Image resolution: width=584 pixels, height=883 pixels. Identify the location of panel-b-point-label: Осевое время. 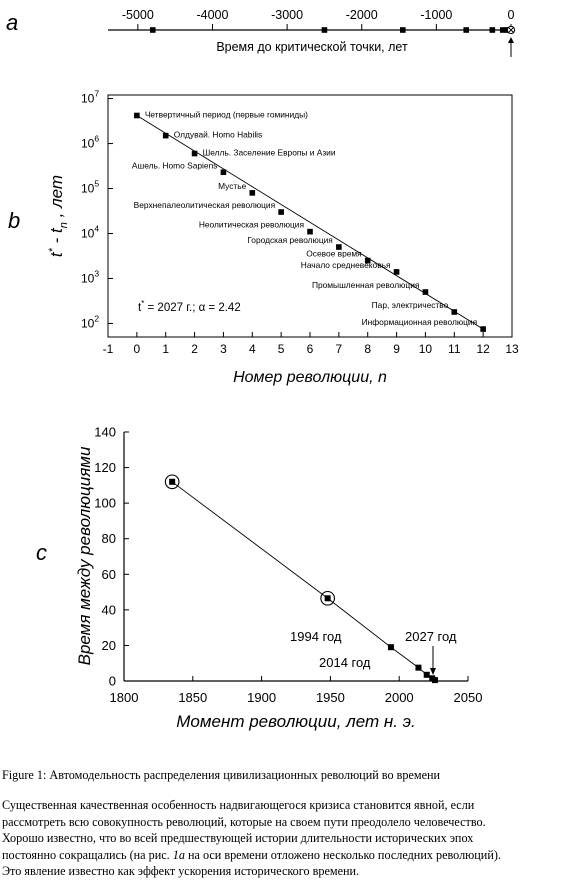
(333, 254).